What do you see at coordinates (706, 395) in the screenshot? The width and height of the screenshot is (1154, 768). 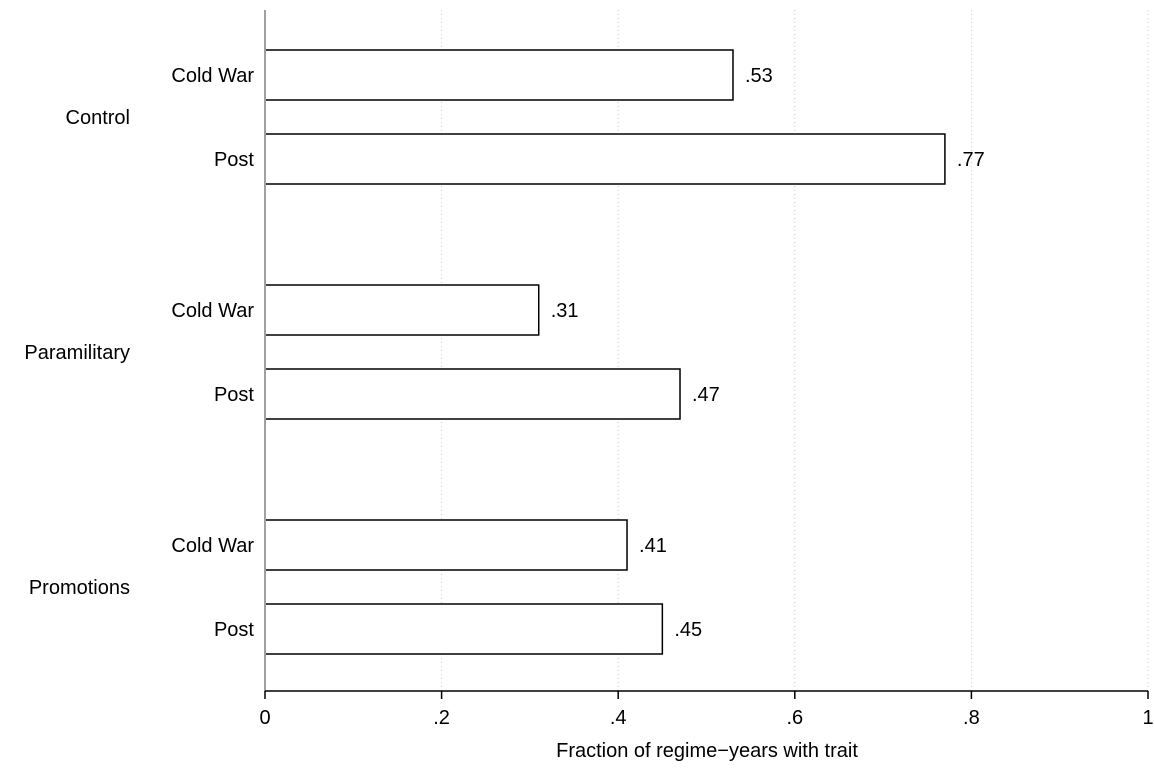 I see `bar-value-label: .47` at bounding box center [706, 395].